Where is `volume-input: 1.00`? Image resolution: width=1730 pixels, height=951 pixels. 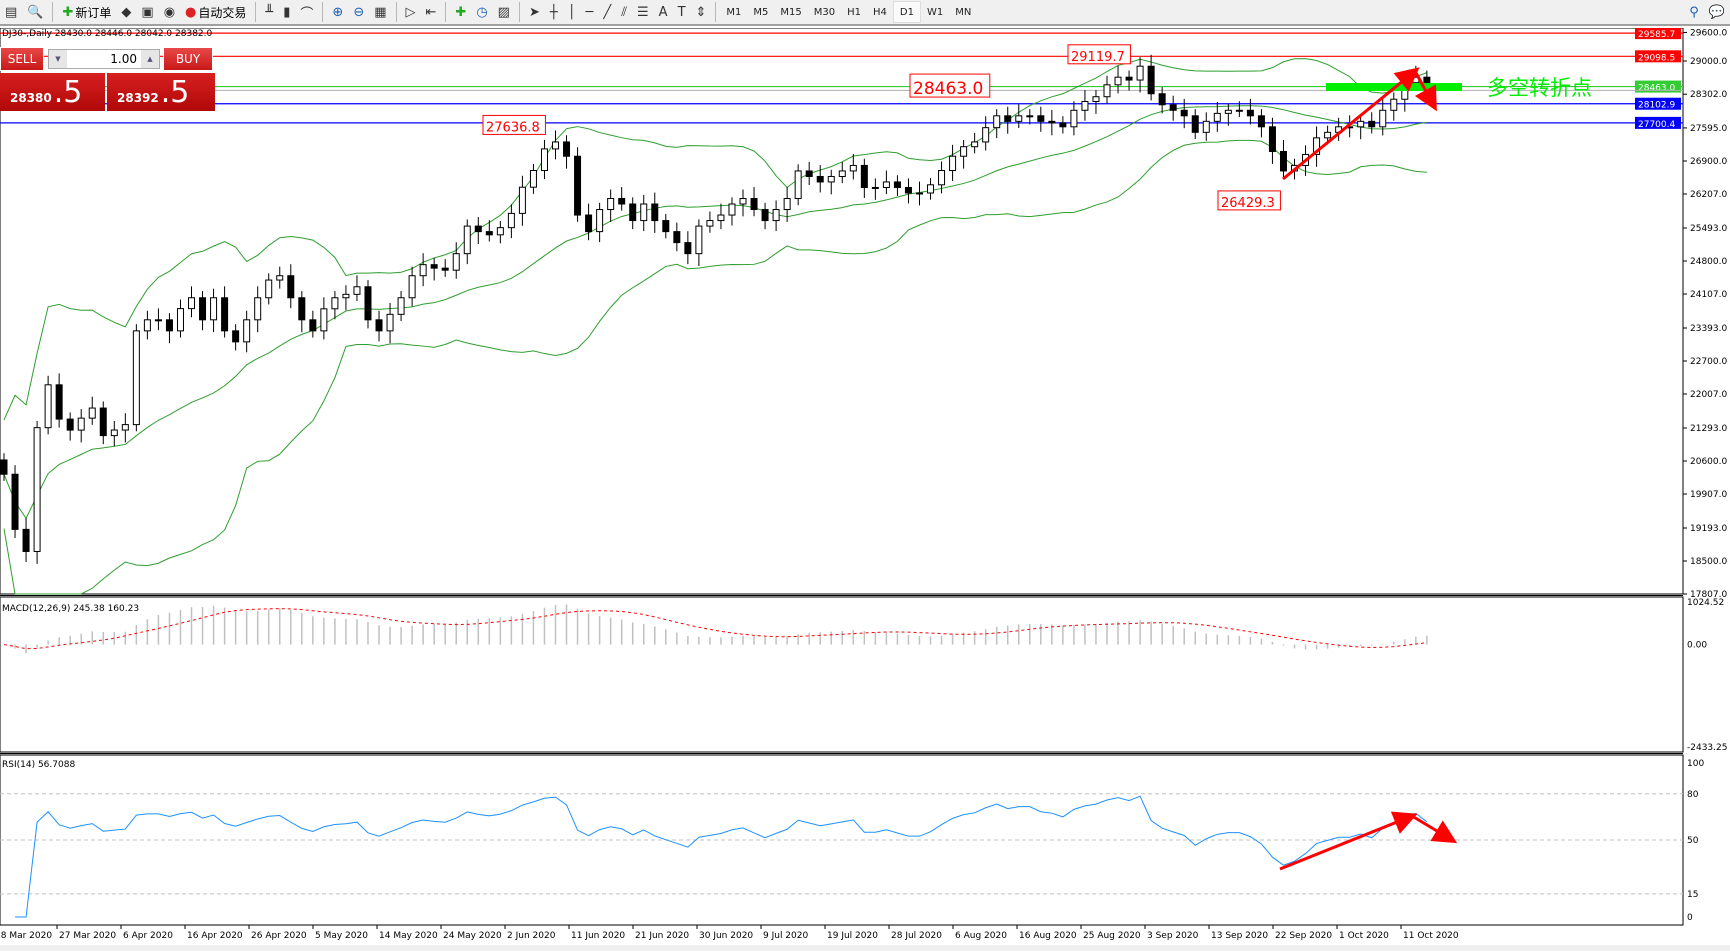 volume-input: 1.00 is located at coordinates (123, 59).